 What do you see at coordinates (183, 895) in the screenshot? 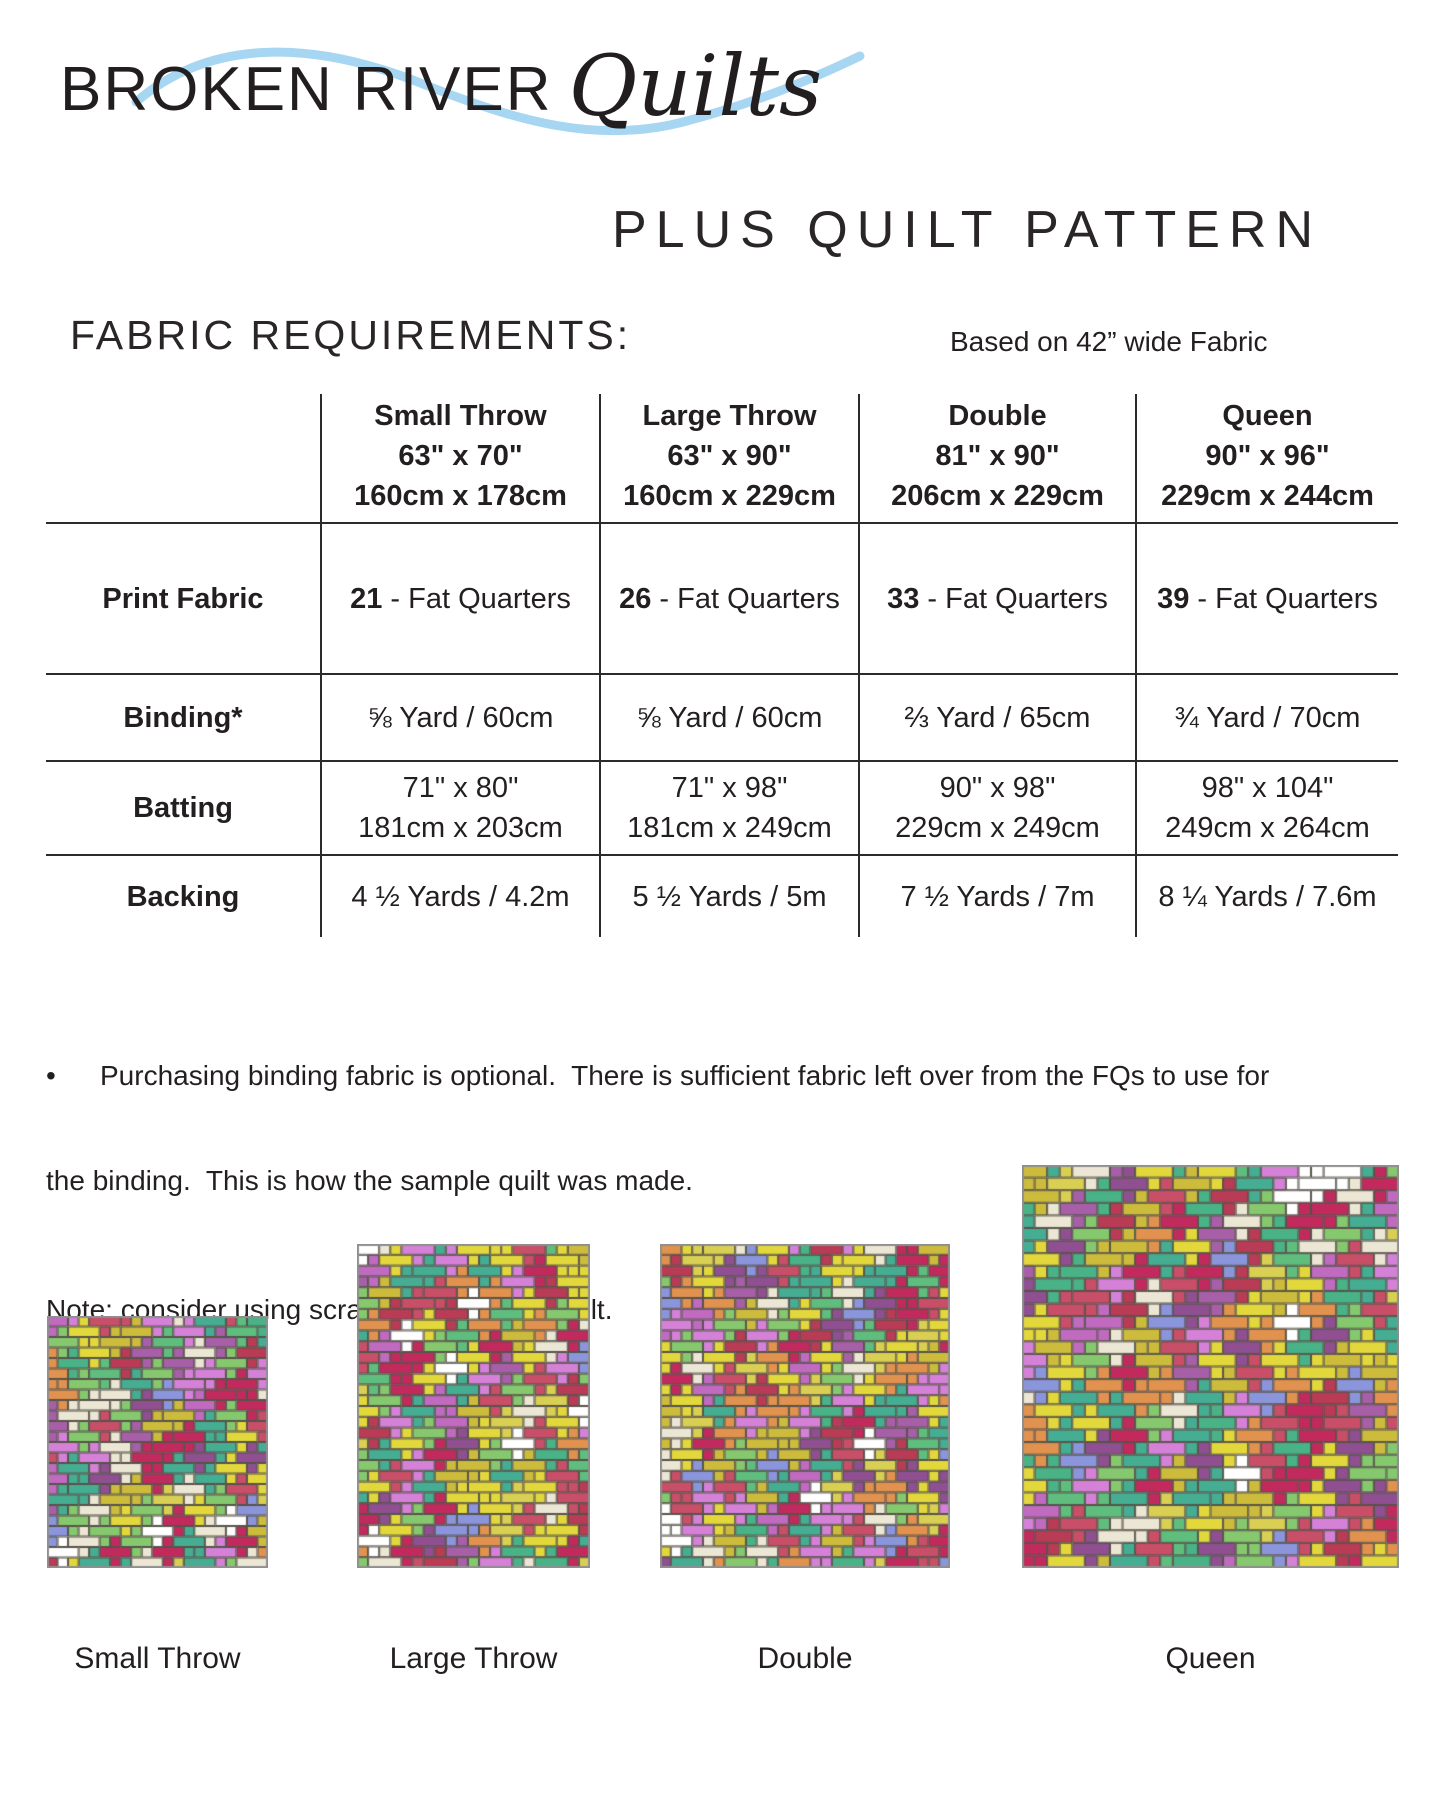
I see `row-label-backing: Backing` at bounding box center [183, 895].